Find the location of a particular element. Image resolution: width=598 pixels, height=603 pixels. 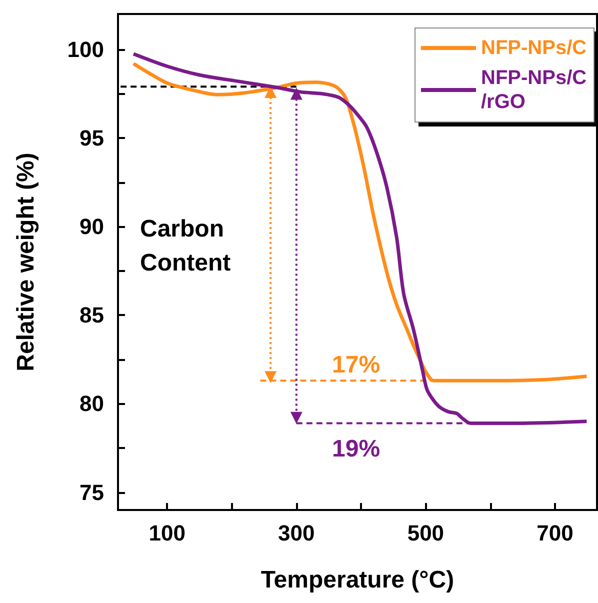

y-axis-title: Relative weight (%) is located at coordinates (26, 262).